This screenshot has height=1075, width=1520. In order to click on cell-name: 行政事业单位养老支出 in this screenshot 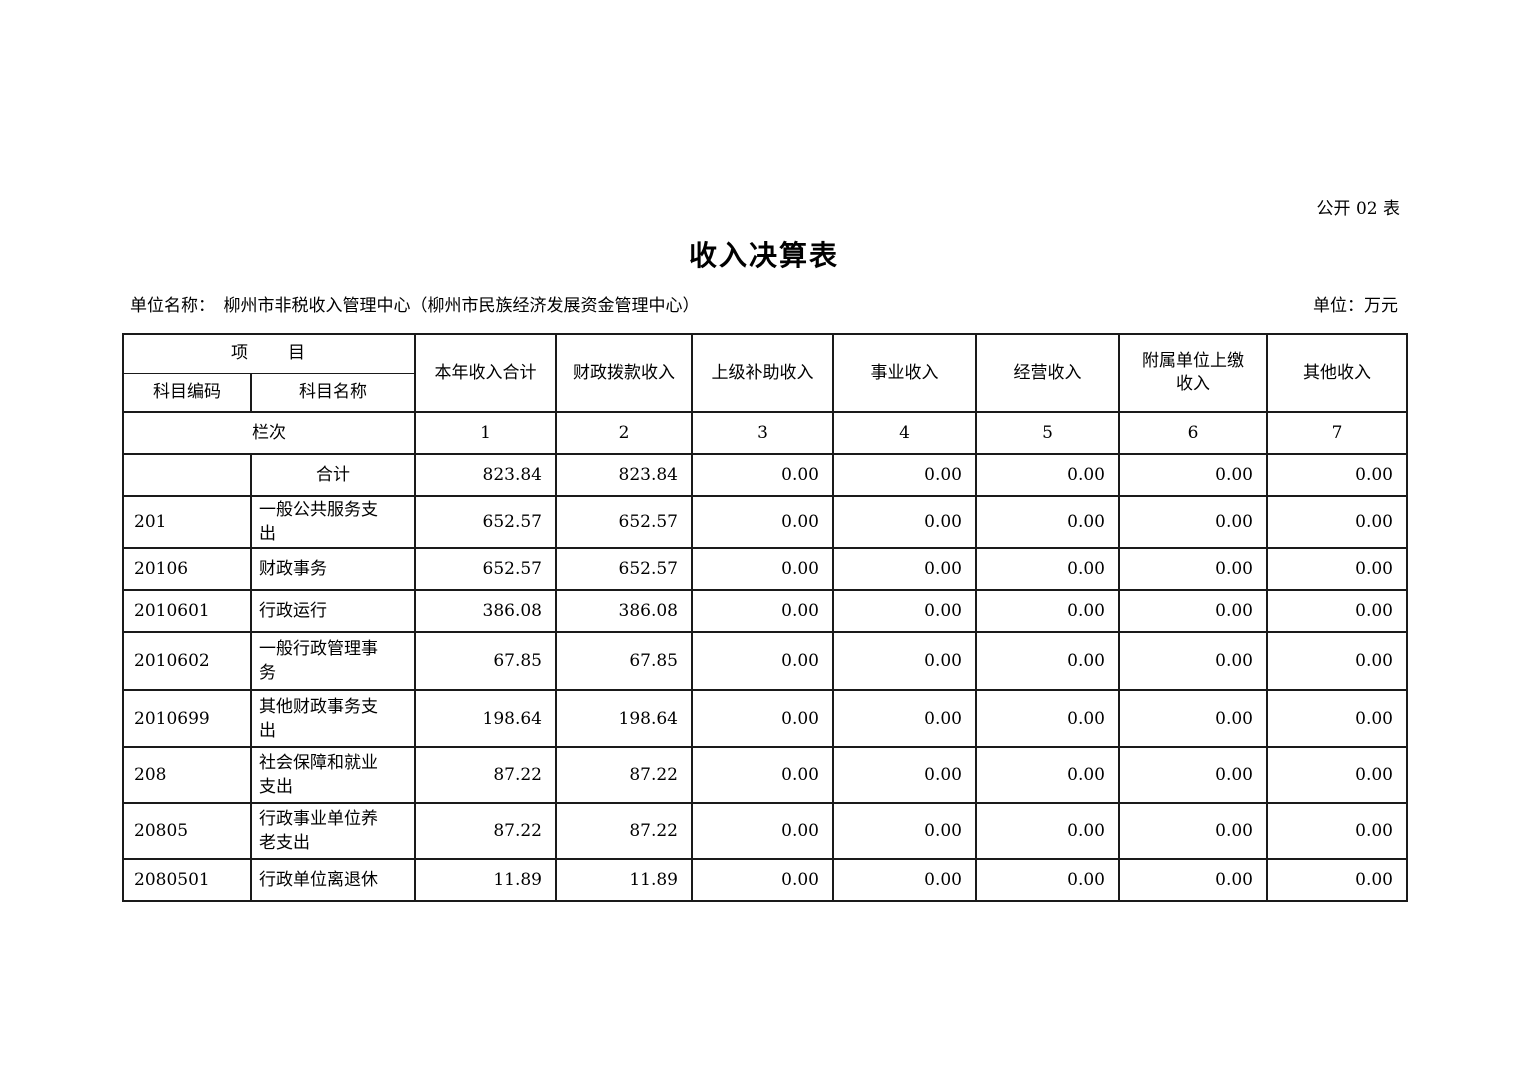, I will do `click(333, 831)`.